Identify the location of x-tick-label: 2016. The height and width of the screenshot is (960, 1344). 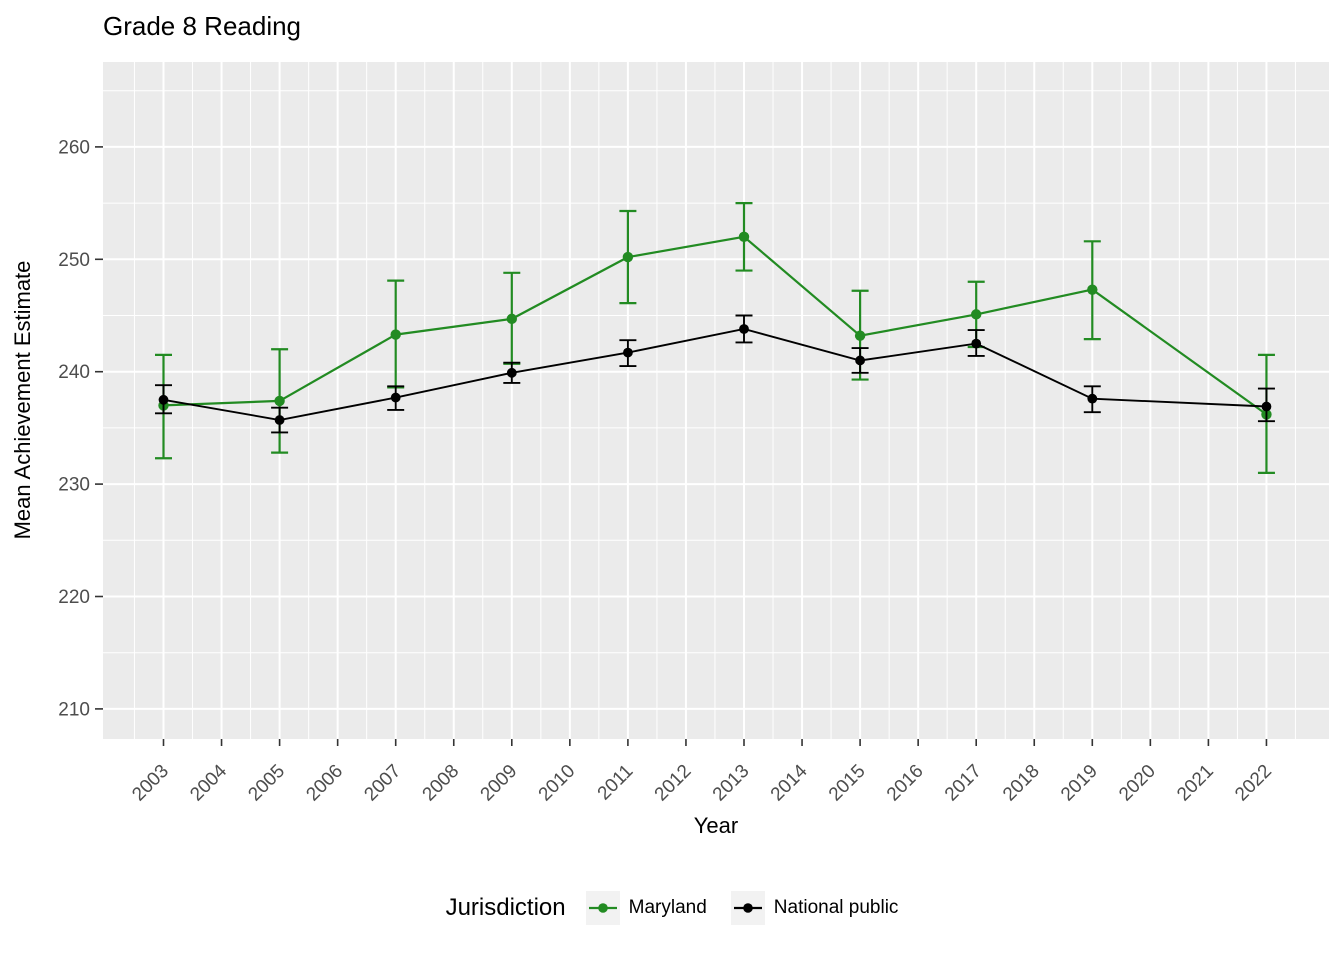
(905, 783).